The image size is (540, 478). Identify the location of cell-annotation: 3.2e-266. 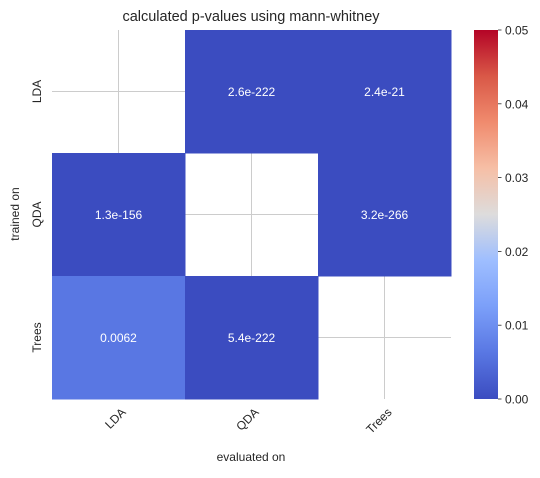
(385, 215).